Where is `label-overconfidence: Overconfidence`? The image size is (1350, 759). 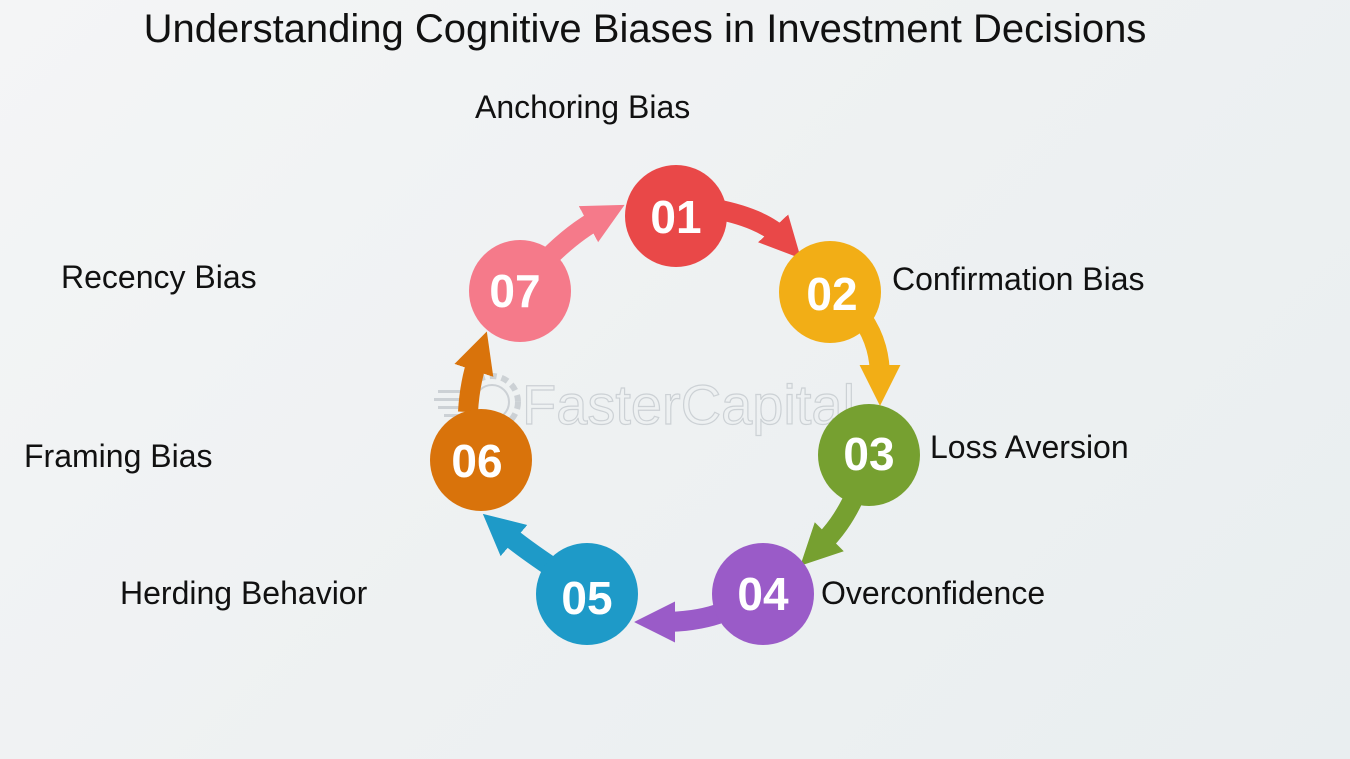
label-overconfidence: Overconfidence is located at coordinates (933, 593).